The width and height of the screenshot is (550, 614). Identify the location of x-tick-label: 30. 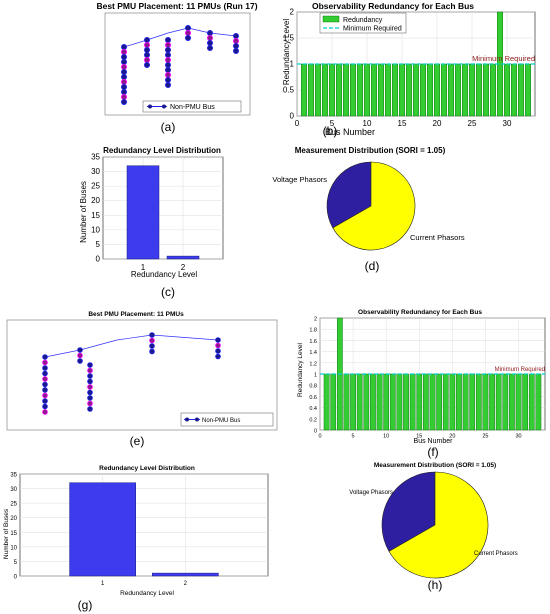
(507, 123).